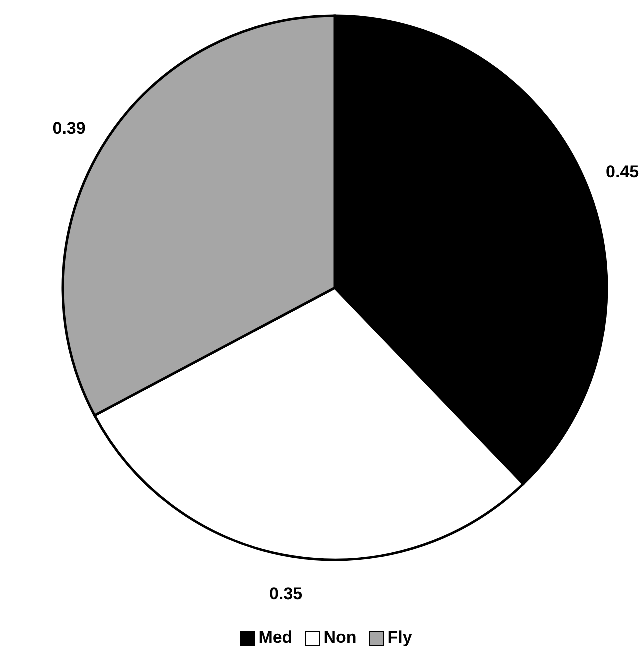 This screenshot has width=644, height=663. What do you see at coordinates (69, 128) in the screenshot?
I see `data-label: 0.39` at bounding box center [69, 128].